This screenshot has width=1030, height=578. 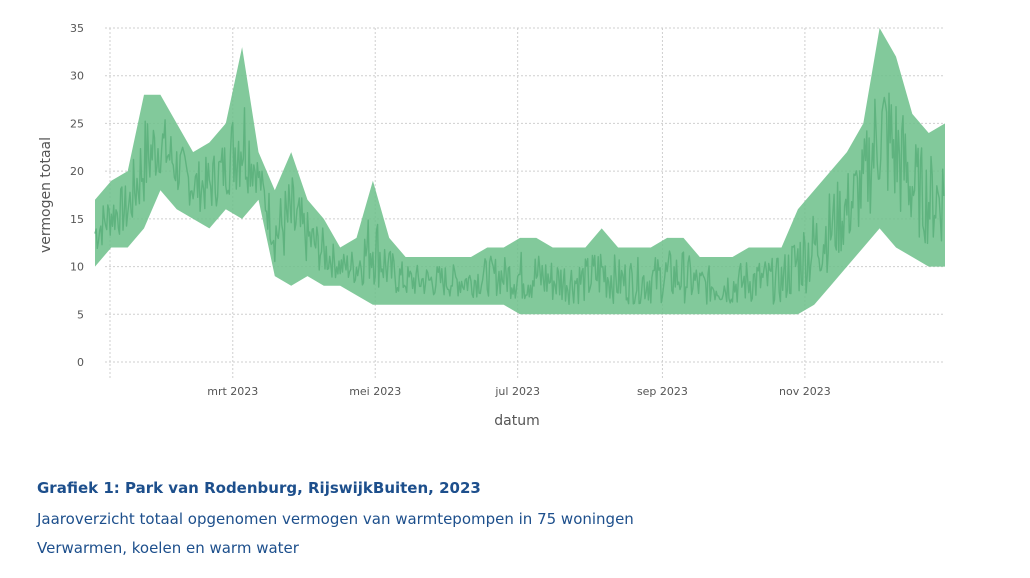 What do you see at coordinates (77, 195) in the screenshot?
I see `y-tick-labels: 0 5 10 15 20 25 30 35` at bounding box center [77, 195].